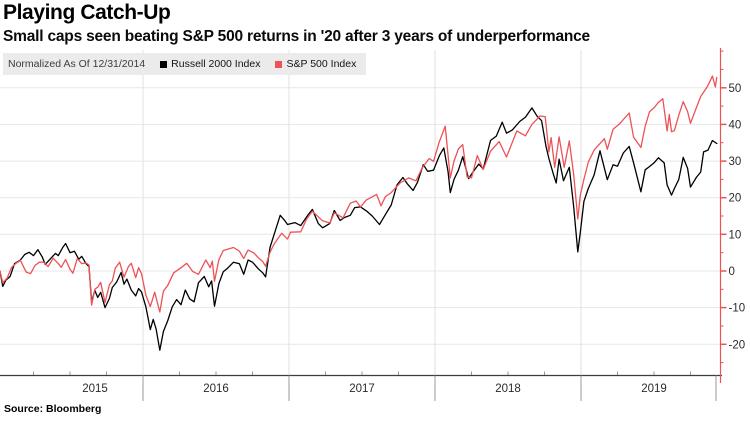  Describe the element at coordinates (77, 64) in the screenshot. I see `legend-note: Normalized As Of 12/31/2014` at that location.